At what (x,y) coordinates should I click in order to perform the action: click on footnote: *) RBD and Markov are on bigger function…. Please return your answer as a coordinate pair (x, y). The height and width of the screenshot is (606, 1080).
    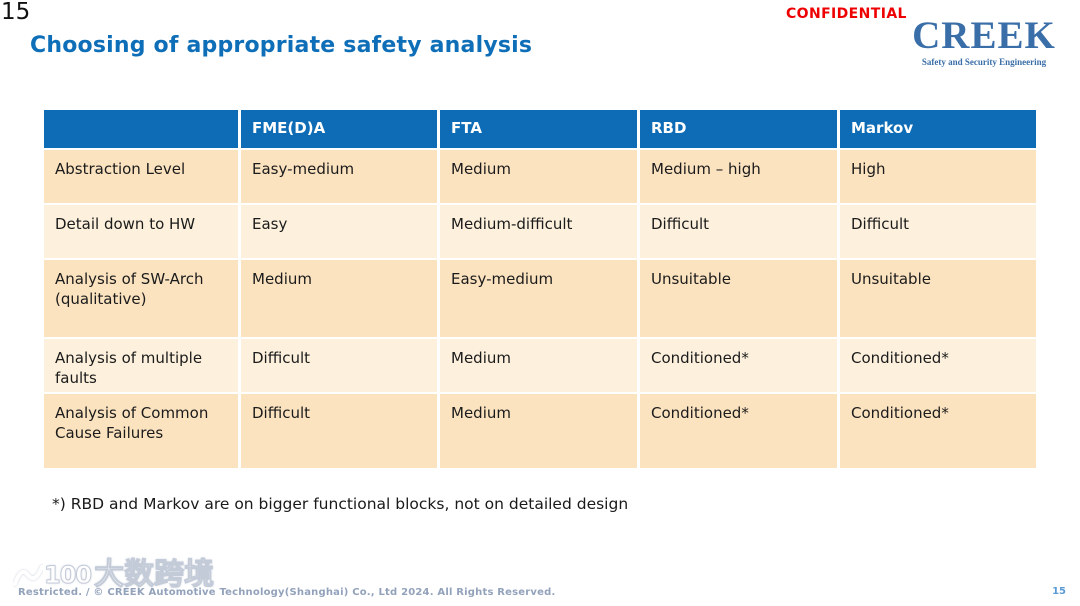
    Looking at the image, I should click on (340, 504).